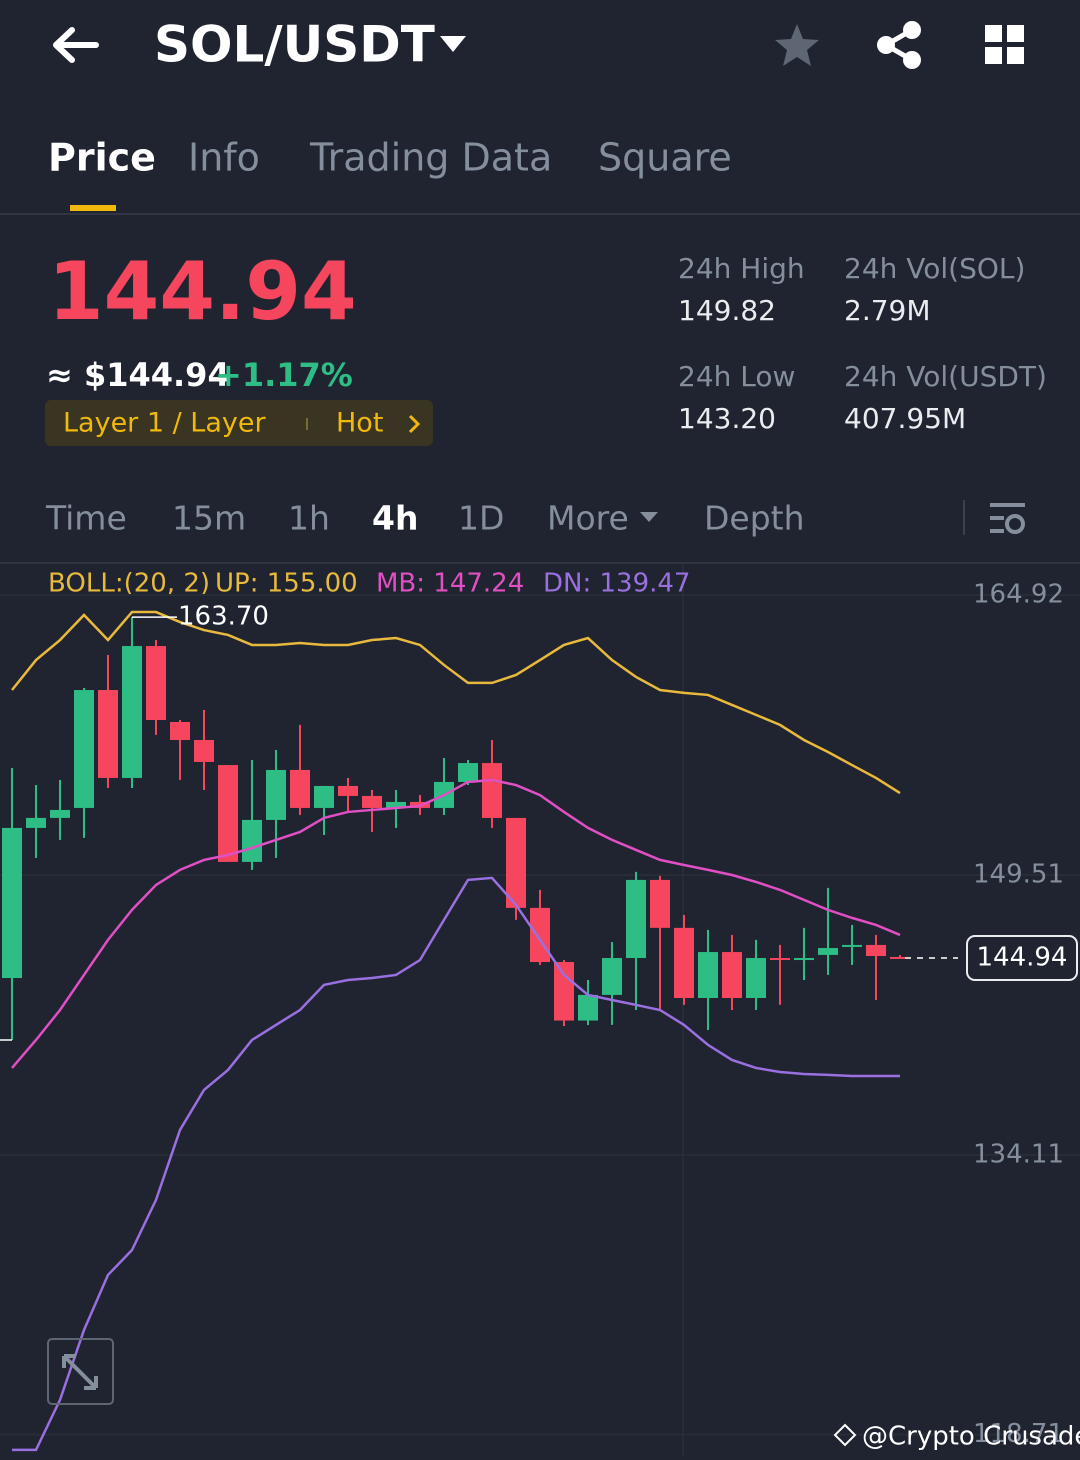 Image resolution: width=1080 pixels, height=1460 pixels. I want to click on expand-arrows, so click(80, 1372).